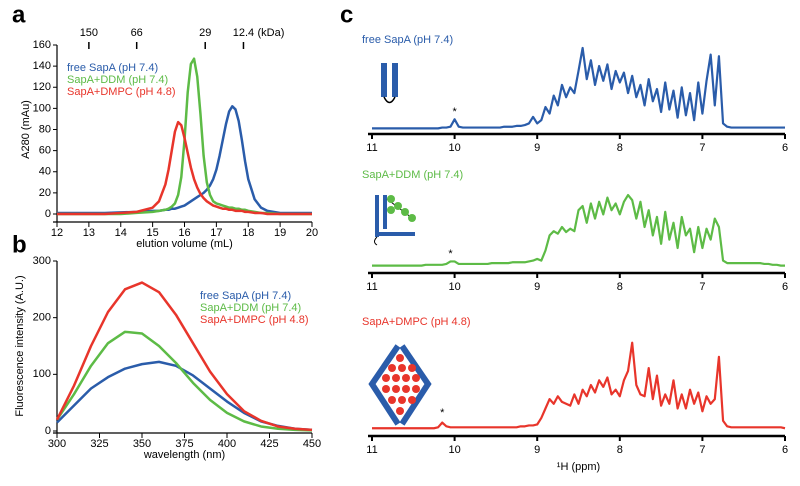 The image size is (800, 486). I want to click on x-tick-label: 13, so click(89, 233).